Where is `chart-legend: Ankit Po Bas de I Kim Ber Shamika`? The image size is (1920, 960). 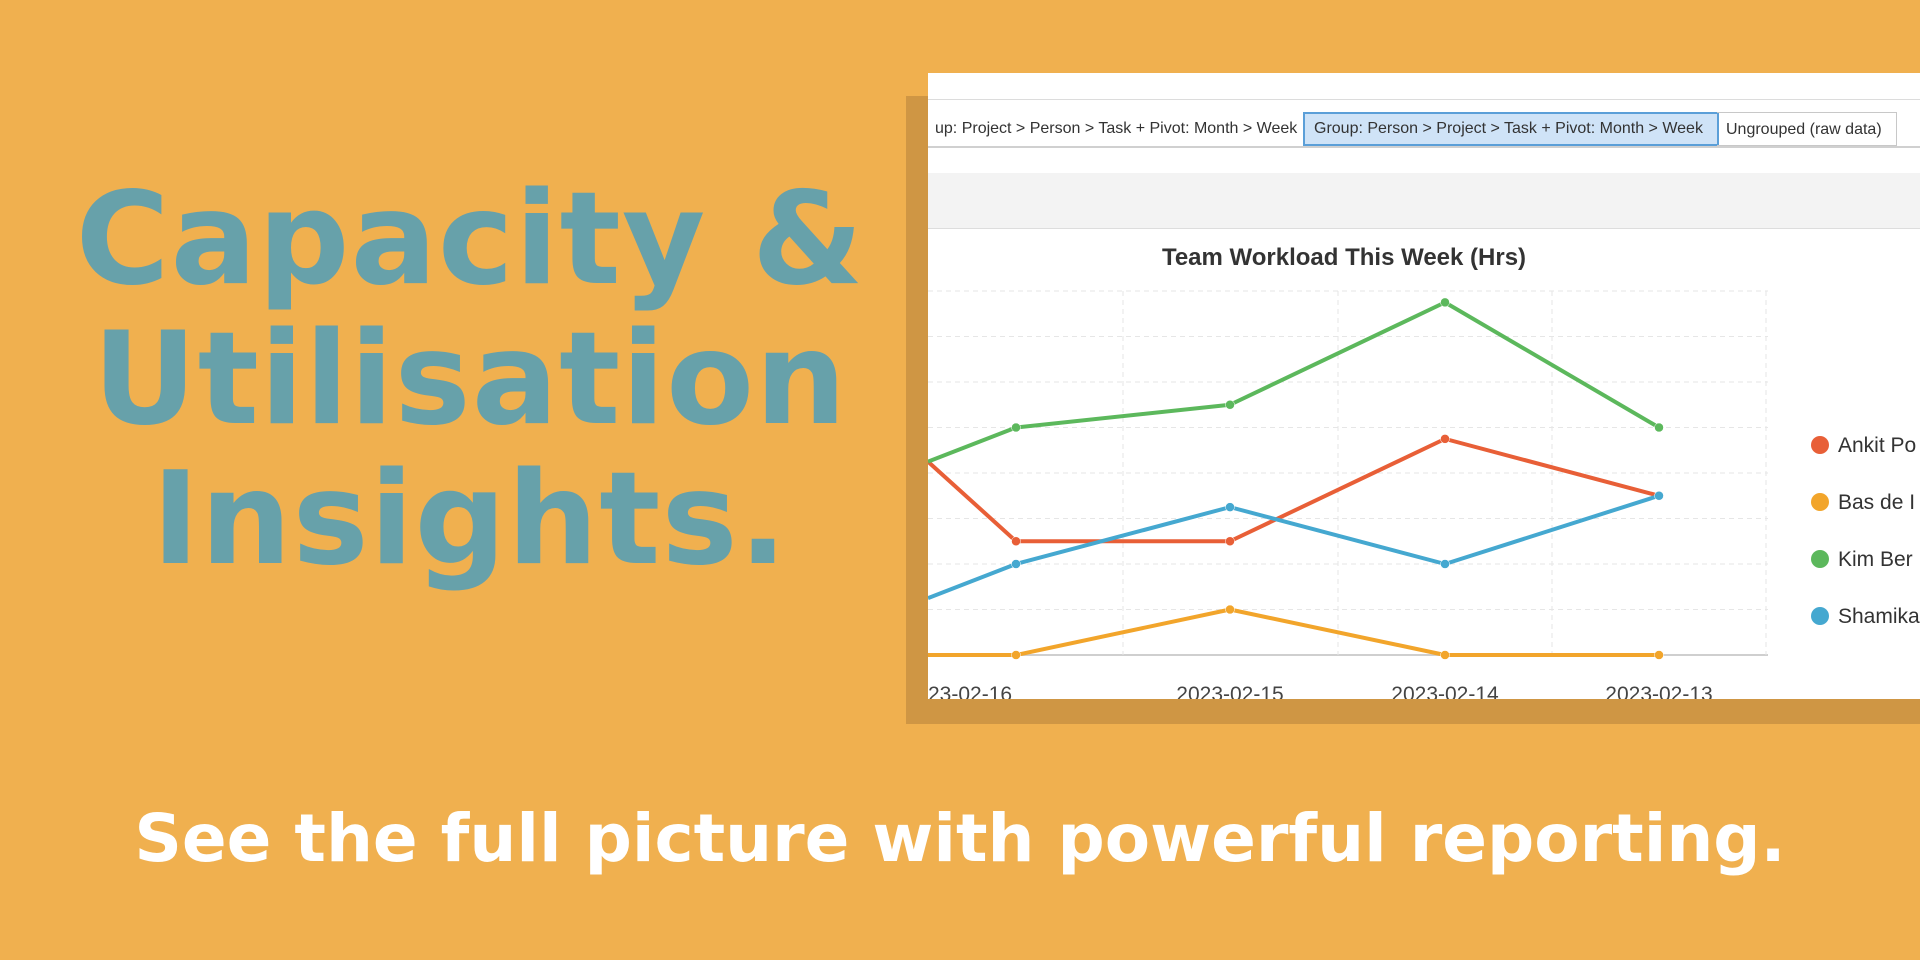
chart-legend: Ankit Po Bas de I Kim Ber Shamika is located at coordinates (1865, 531).